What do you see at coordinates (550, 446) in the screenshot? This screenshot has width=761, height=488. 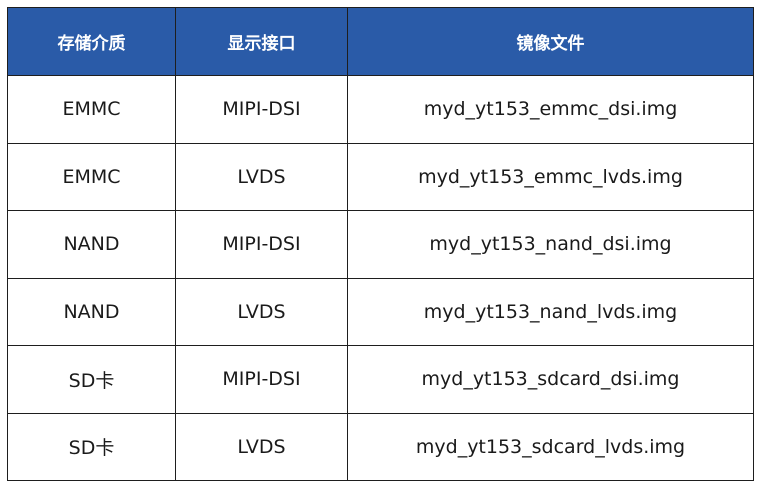 I see `image-file-cell: myd_yt153_sdcard_lvds.img` at bounding box center [550, 446].